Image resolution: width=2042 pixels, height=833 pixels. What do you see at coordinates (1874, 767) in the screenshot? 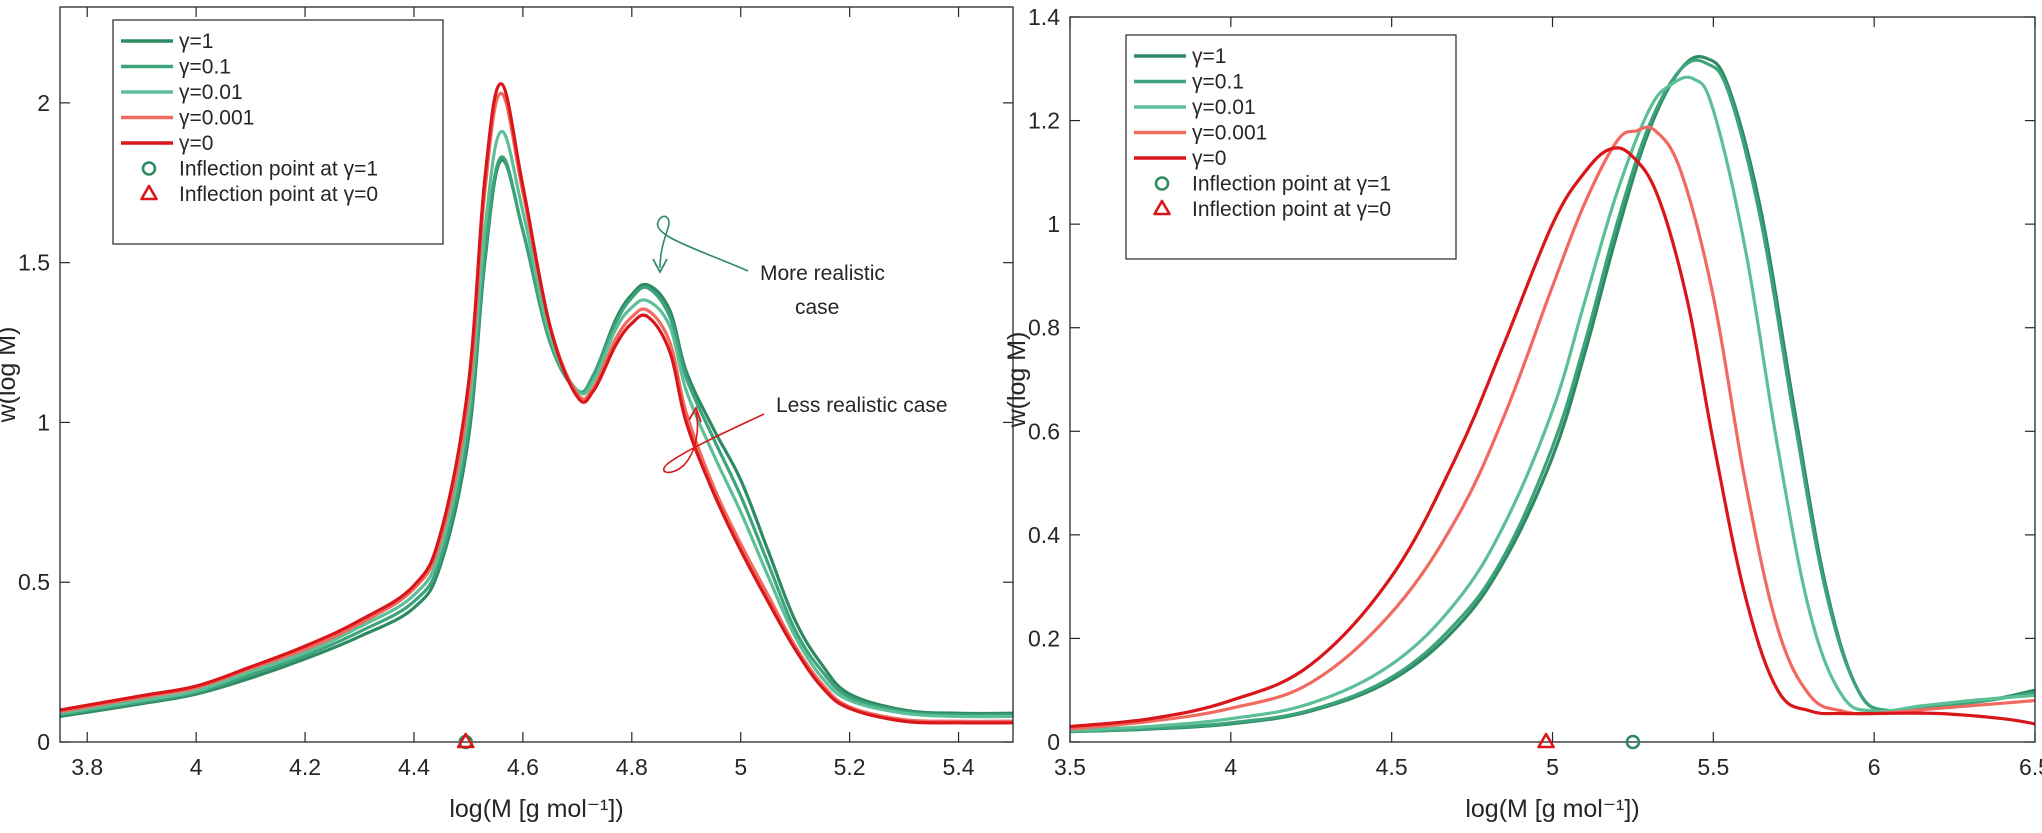
I see `right-xtick-label: 6` at bounding box center [1874, 767].